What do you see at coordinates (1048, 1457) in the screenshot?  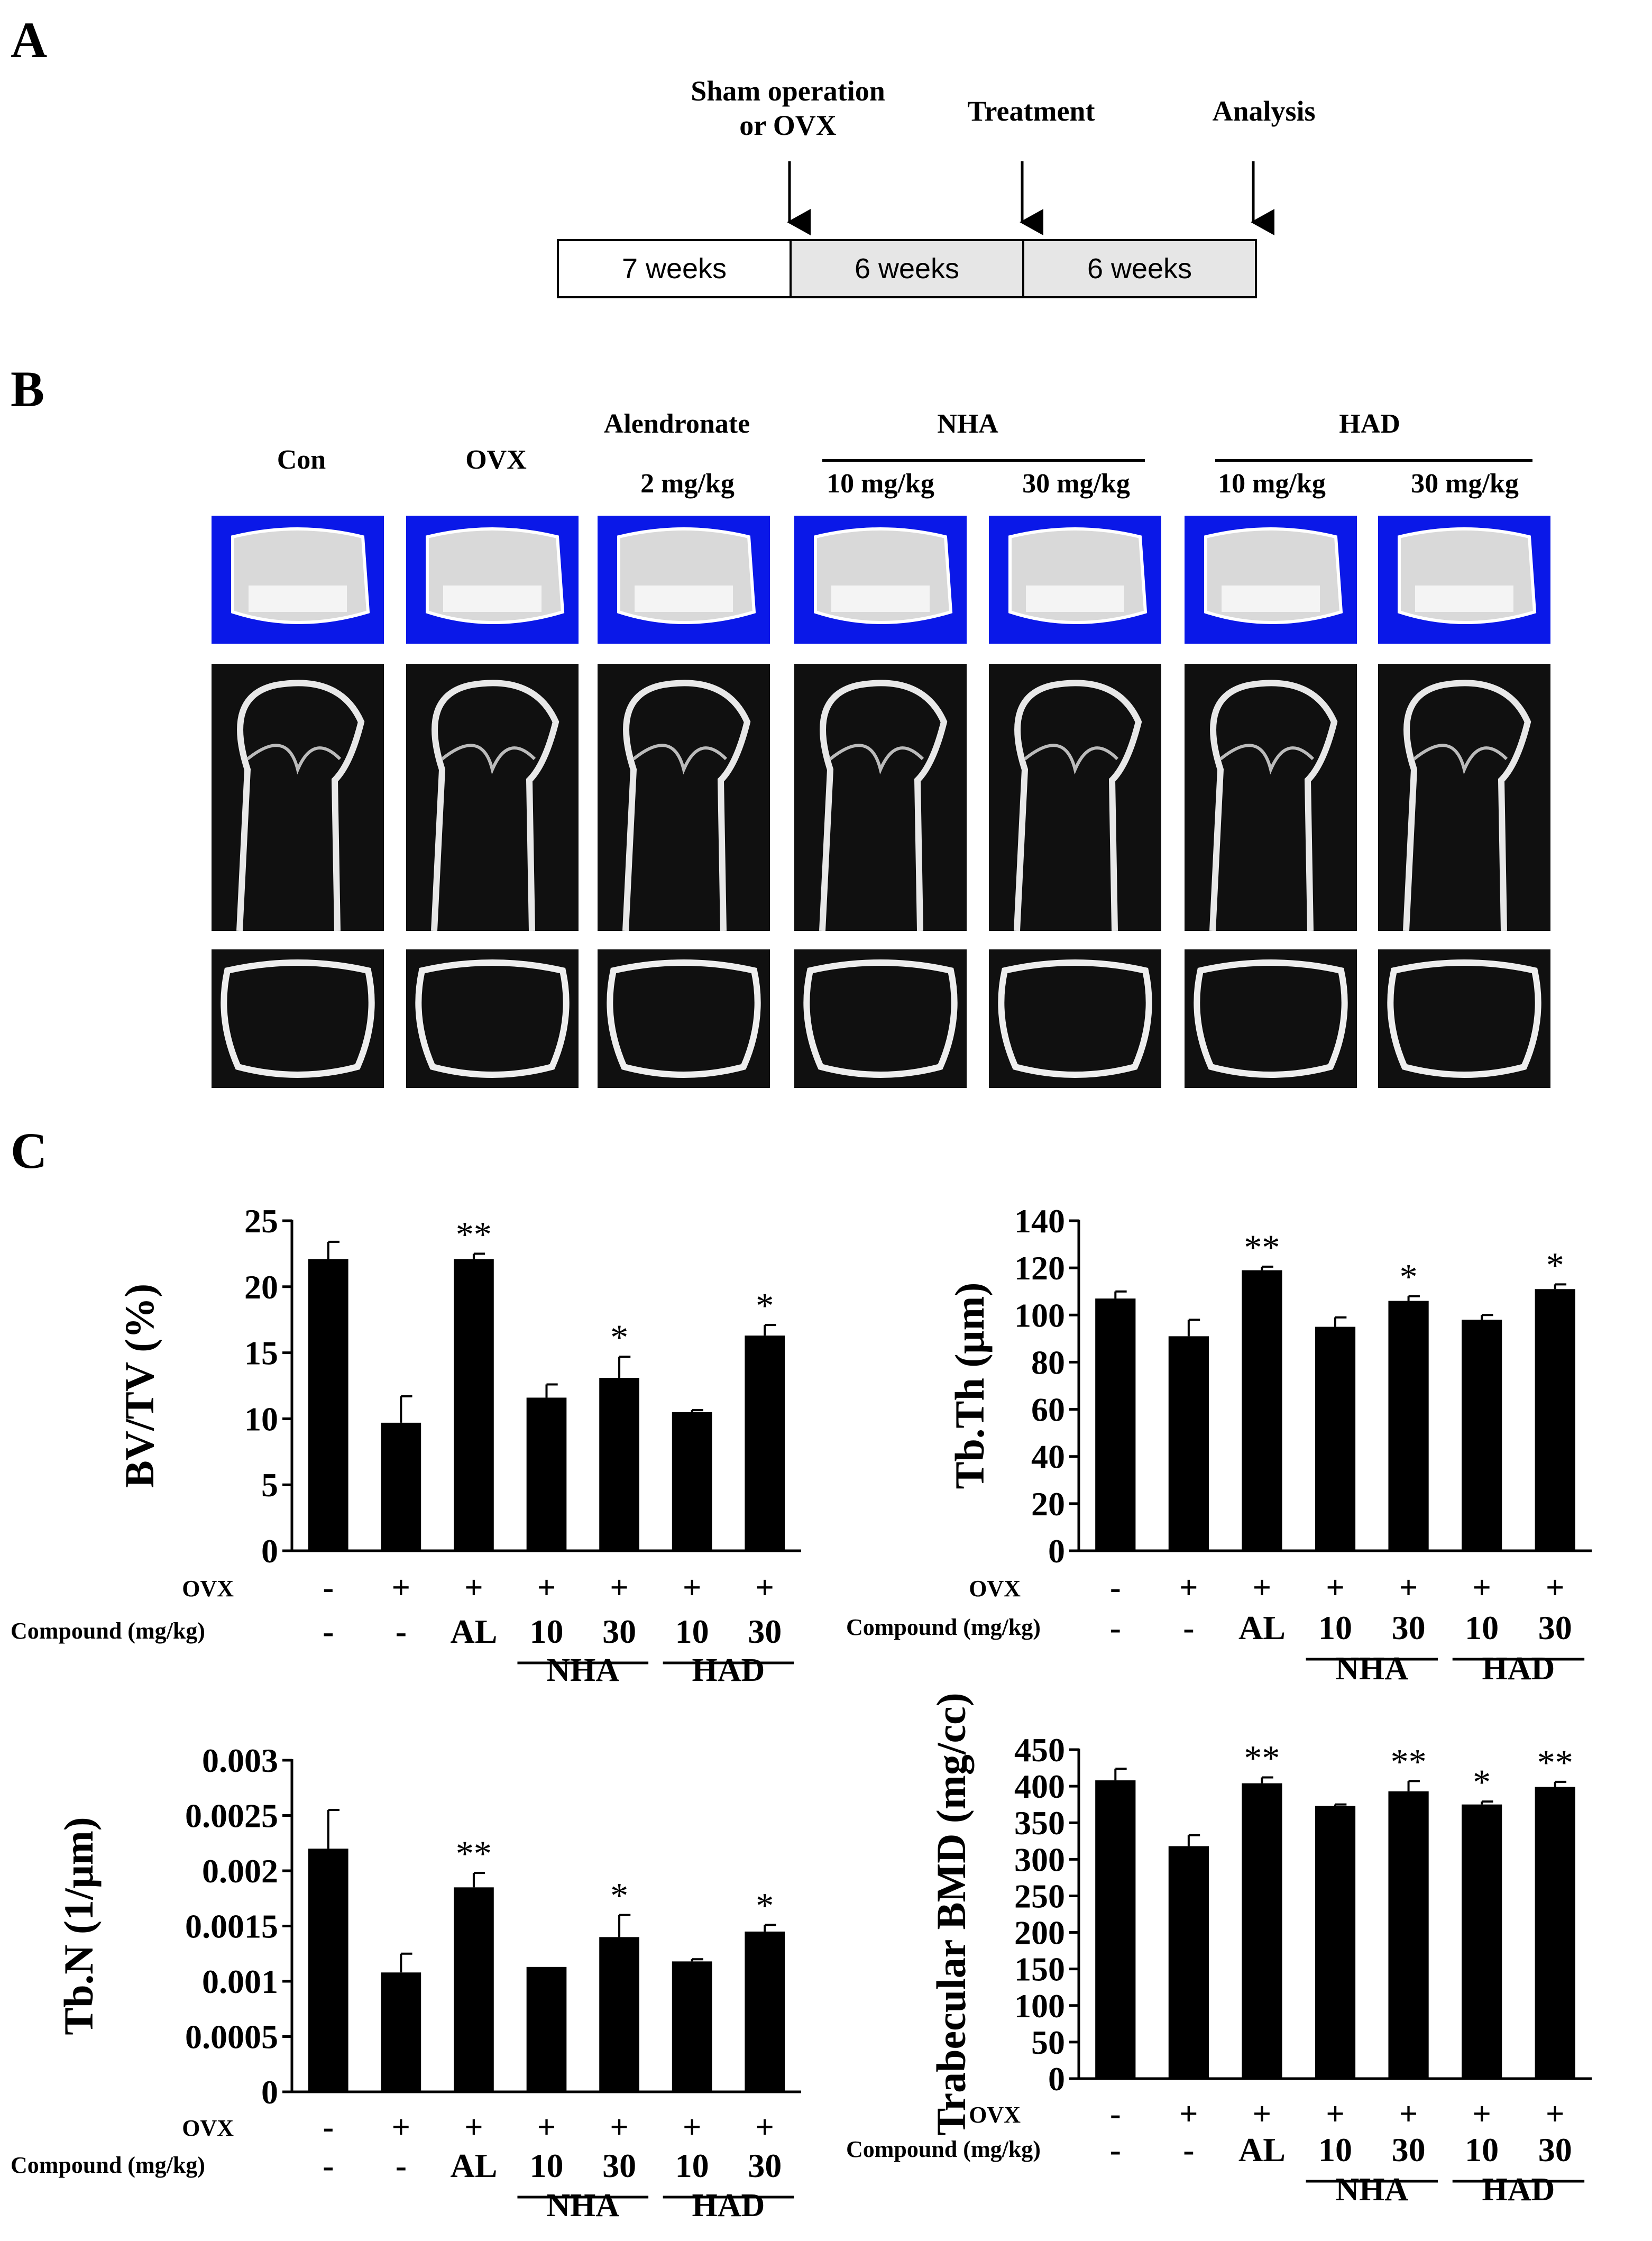 I see `y-tick-label: 40` at bounding box center [1048, 1457].